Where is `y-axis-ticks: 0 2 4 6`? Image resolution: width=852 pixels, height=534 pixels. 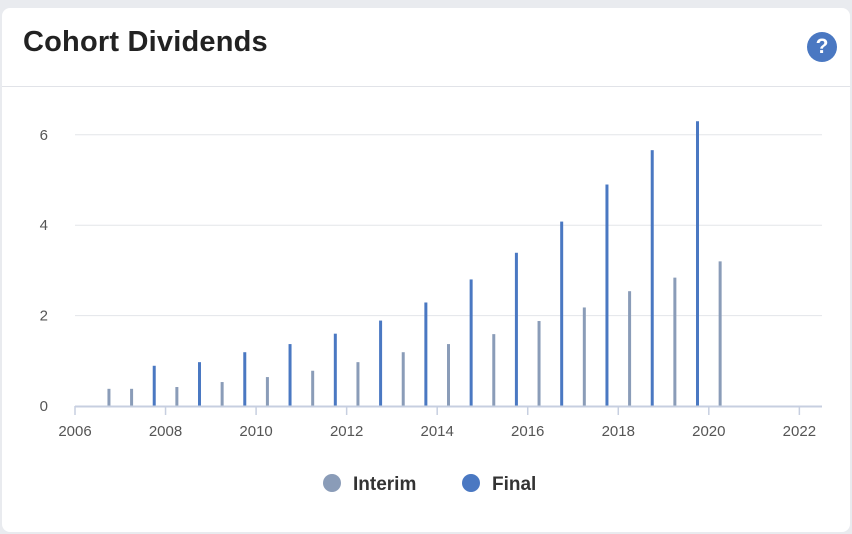 y-axis-ticks: 0 2 4 6 is located at coordinates (44, 271).